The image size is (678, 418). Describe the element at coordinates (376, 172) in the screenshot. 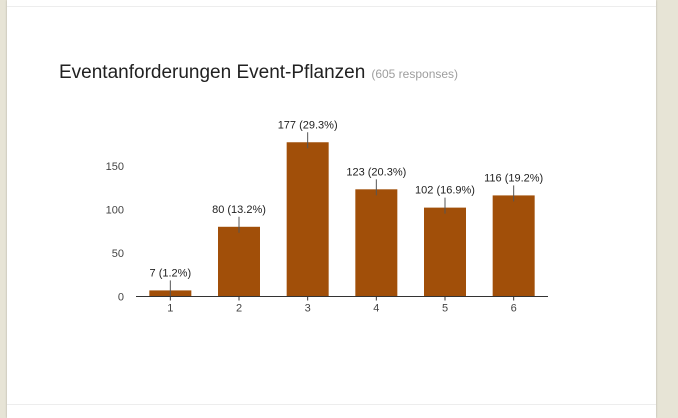

I see `data-label: 123 (20.3%)` at that location.